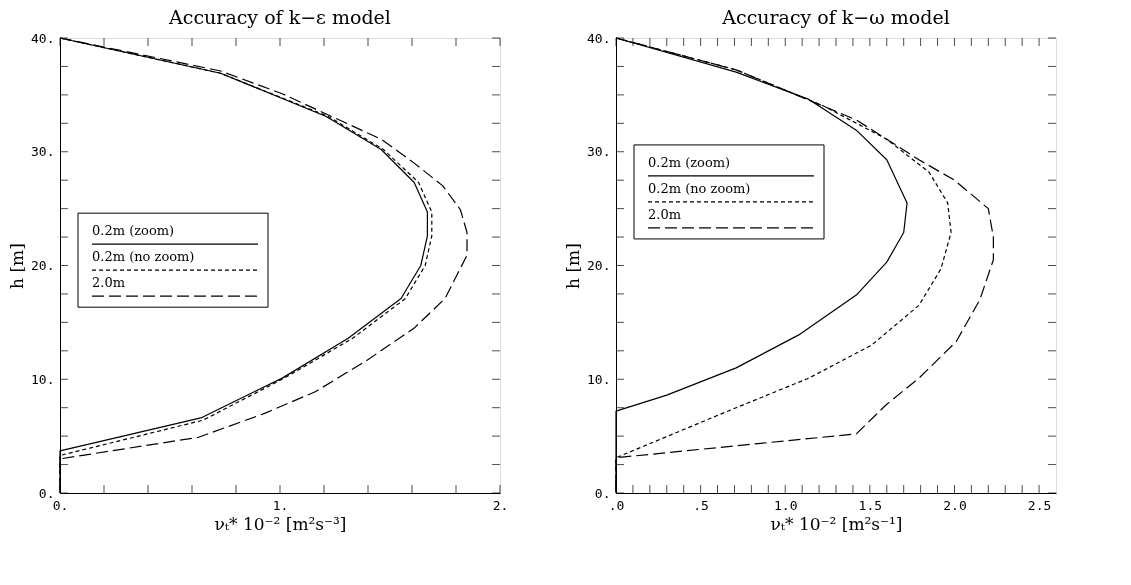 This screenshot has width=1131, height=585. What do you see at coordinates (280, 505) in the screenshot?
I see `x-tick-label: 1.` at bounding box center [280, 505].